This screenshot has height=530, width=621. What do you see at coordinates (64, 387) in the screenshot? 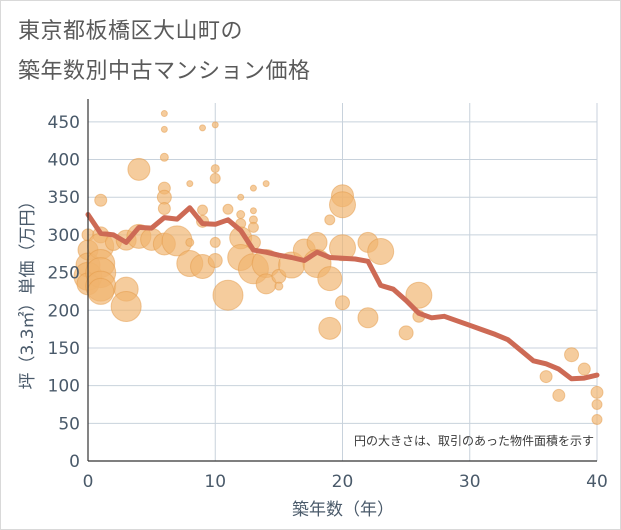
I see `y-tick-label: 100` at bounding box center [64, 387].